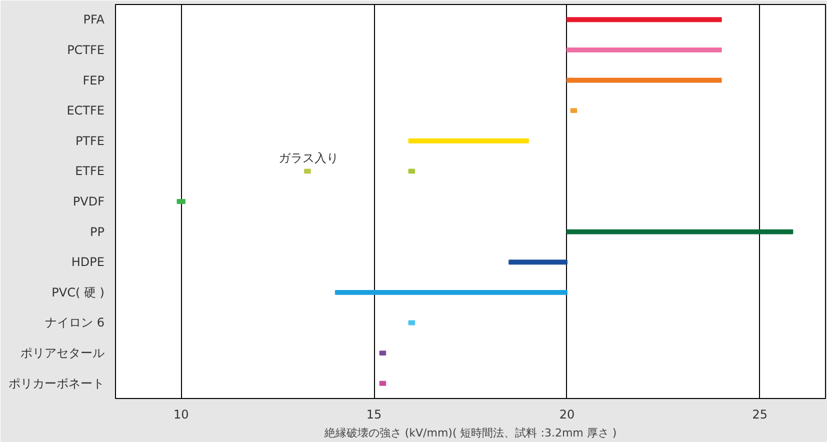  What do you see at coordinates (78, 292) in the screenshot?
I see `y-tick-label: PVC( 硬 )` at bounding box center [78, 292].